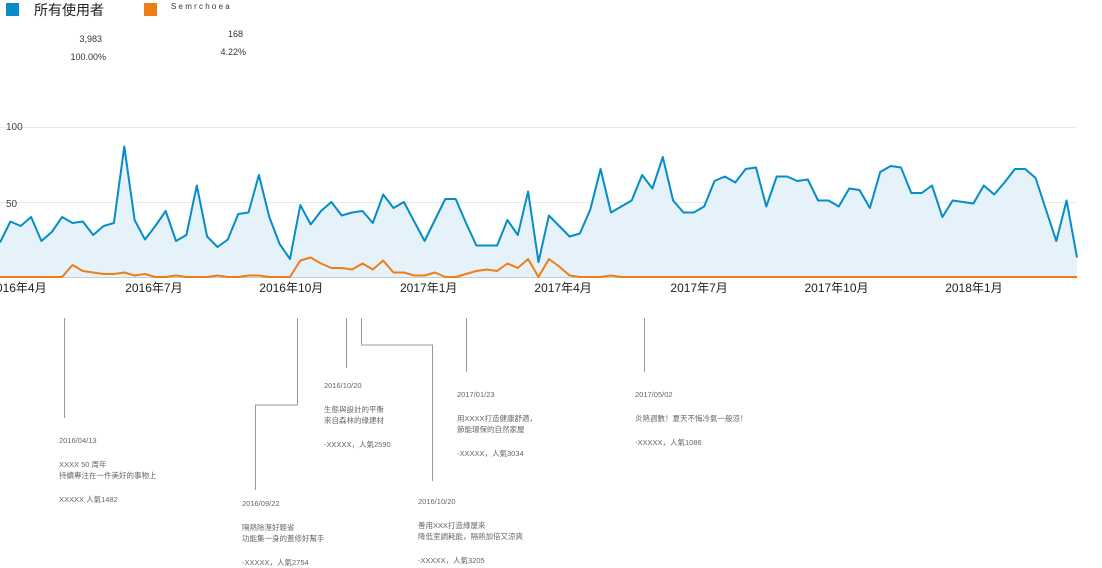 This screenshot has height=568, width=1102. Describe the element at coordinates (836, 288) in the screenshot. I see `x-tick-label: 2017年10月` at that location.